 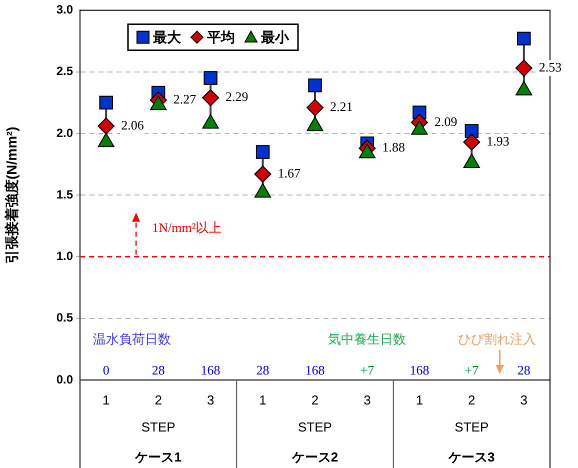 I want to click on y-tick-label: 2.0, so click(x=65, y=133).